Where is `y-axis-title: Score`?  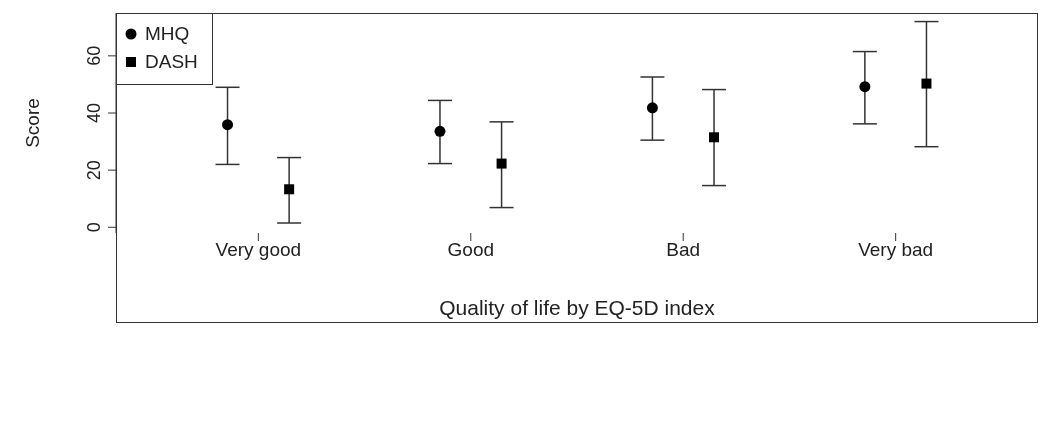 y-axis-title: Score is located at coordinates (32, 123).